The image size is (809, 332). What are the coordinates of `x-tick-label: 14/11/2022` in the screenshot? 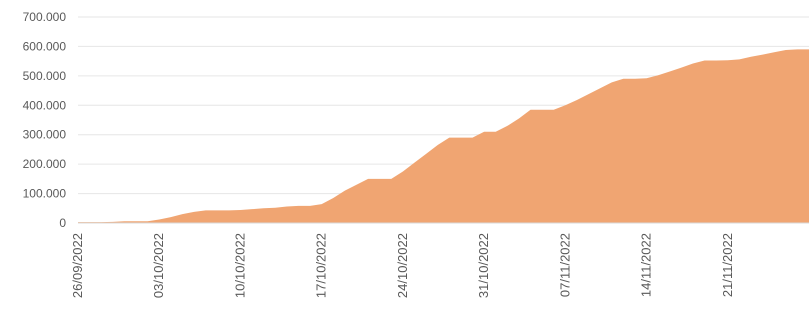 It's located at (646, 265).